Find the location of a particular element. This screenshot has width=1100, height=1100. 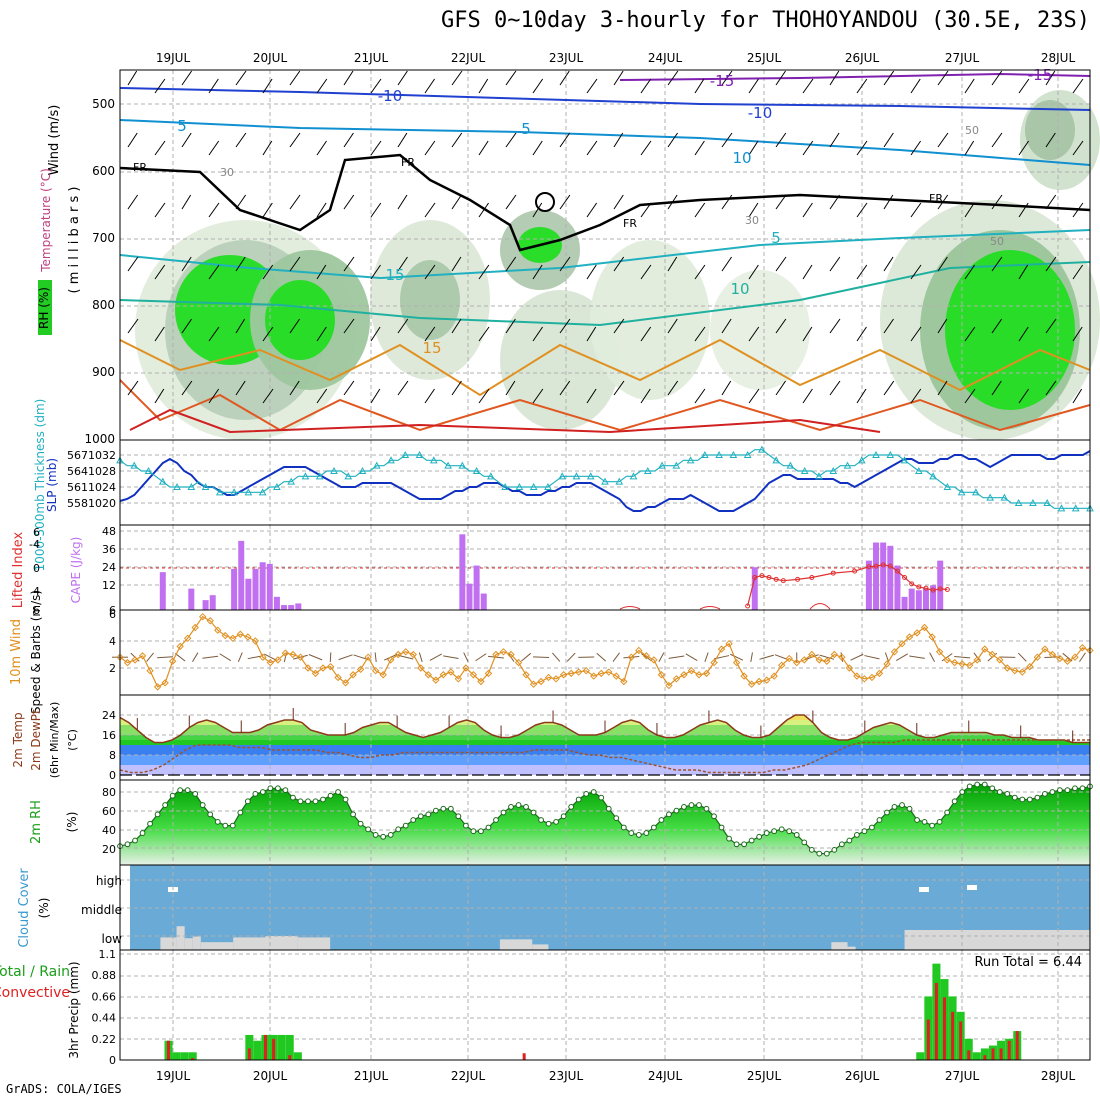

date-label-bottom: 23JUL is located at coordinates (566, 1076).